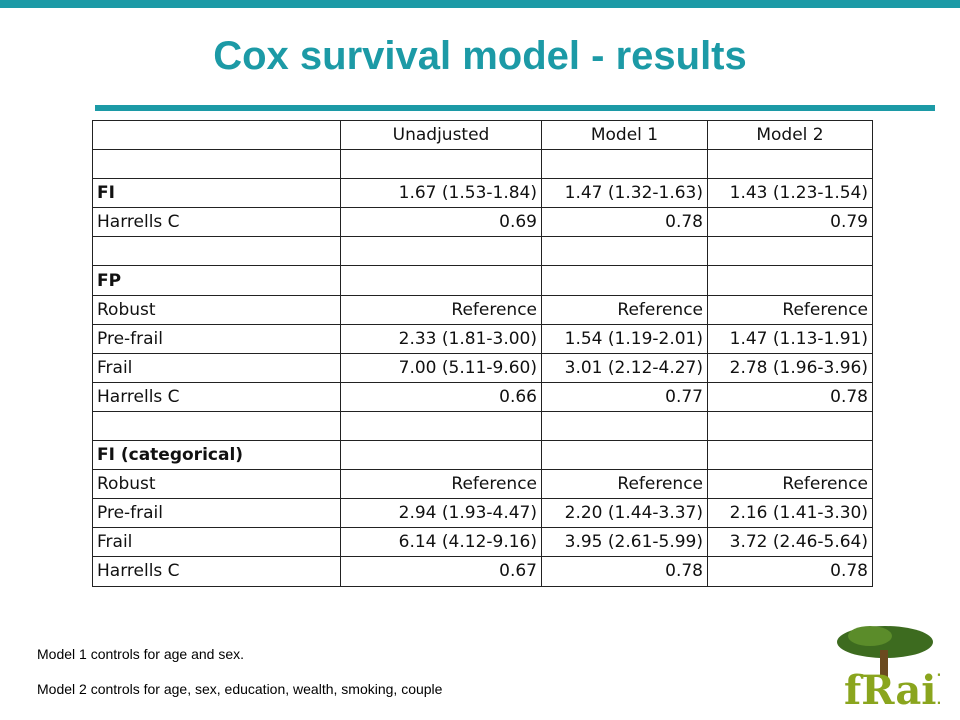 Image resolution: width=960 pixels, height=720 pixels. Describe the element at coordinates (624, 193) in the screenshot. I see `table-cell: 1.47 (1.32-1.63)` at that location.